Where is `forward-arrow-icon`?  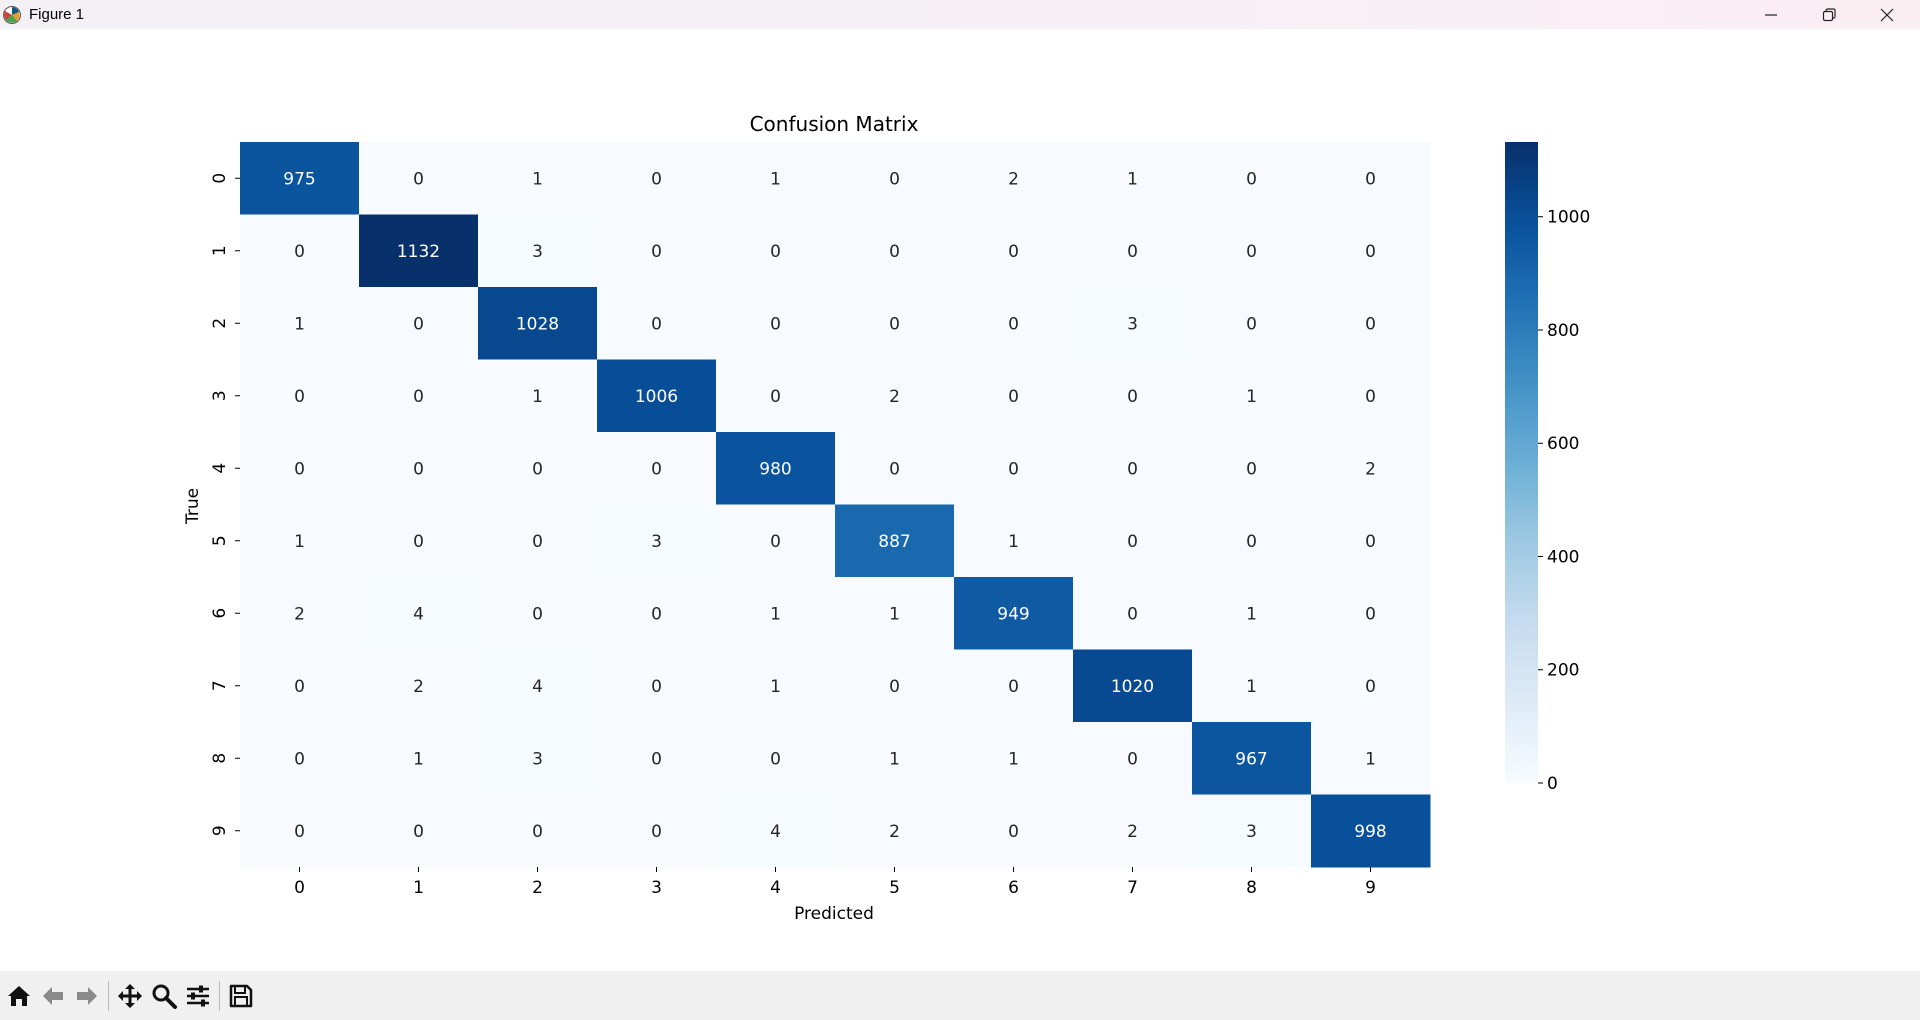
forward-arrow-icon is located at coordinates (87, 995).